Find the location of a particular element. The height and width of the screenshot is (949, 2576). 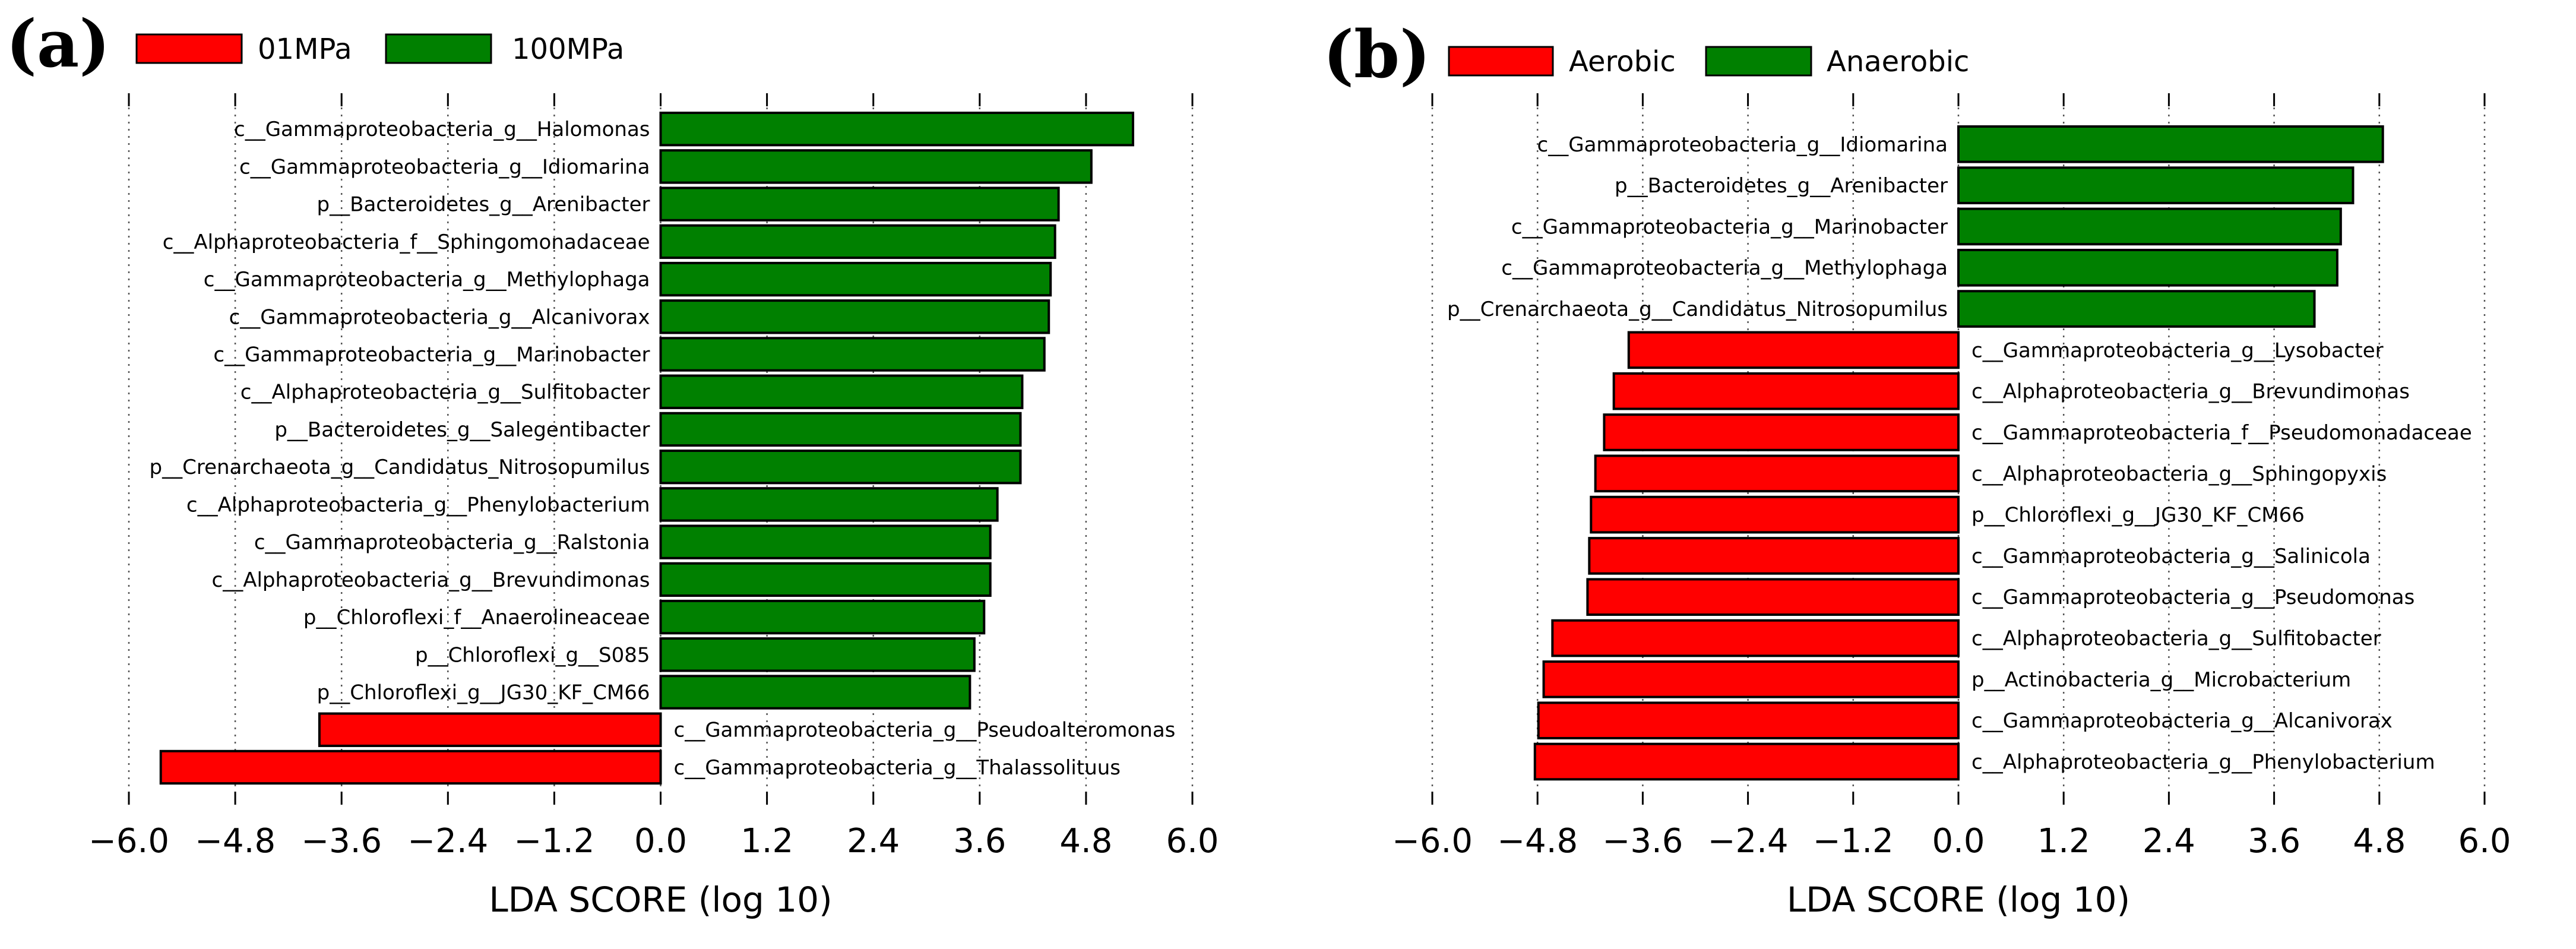

panel-a-tick-label: −6.0 is located at coordinates (128, 841).